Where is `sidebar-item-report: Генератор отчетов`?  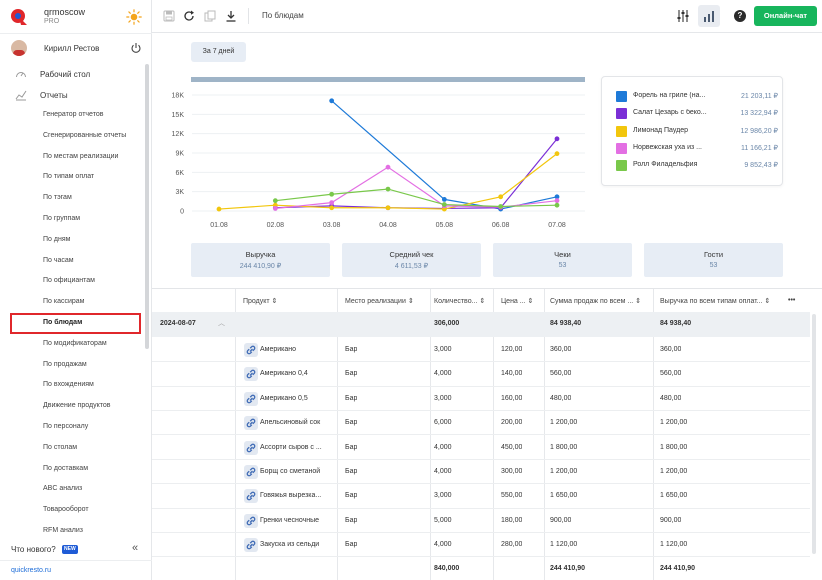 sidebar-item-report: Генератор отчетов is located at coordinates (72, 115).